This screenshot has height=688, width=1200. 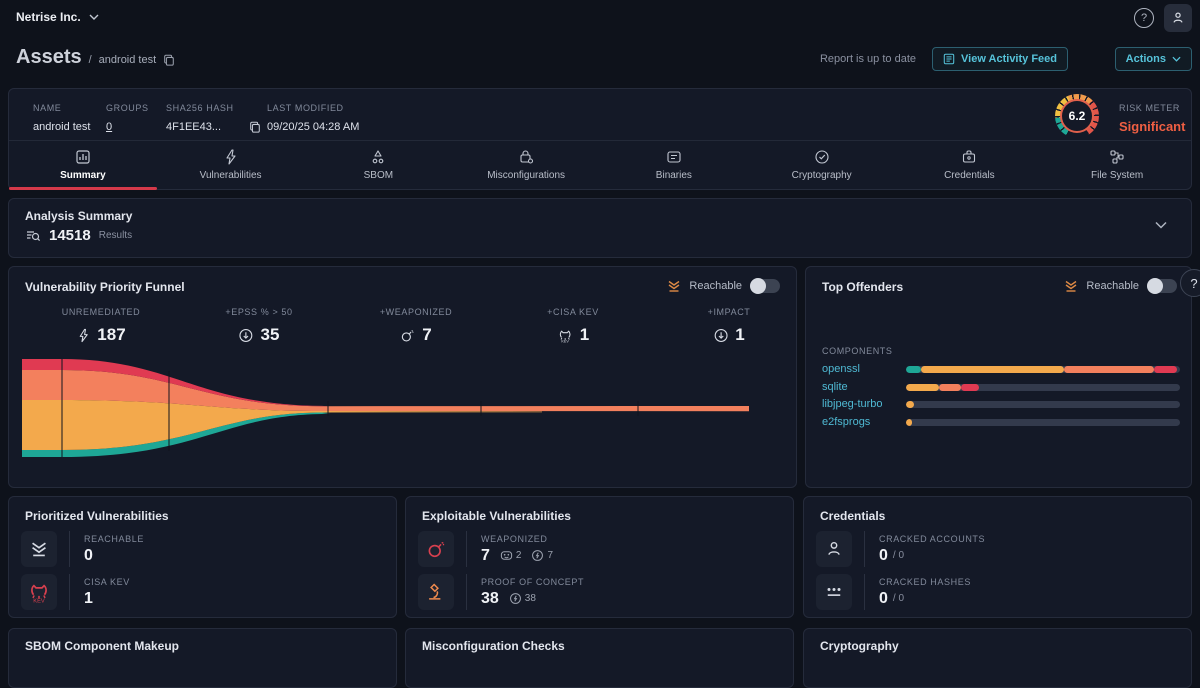 What do you see at coordinates (1152, 118) in the screenshot?
I see `risk-meter-block: RISK METER Significant` at bounding box center [1152, 118].